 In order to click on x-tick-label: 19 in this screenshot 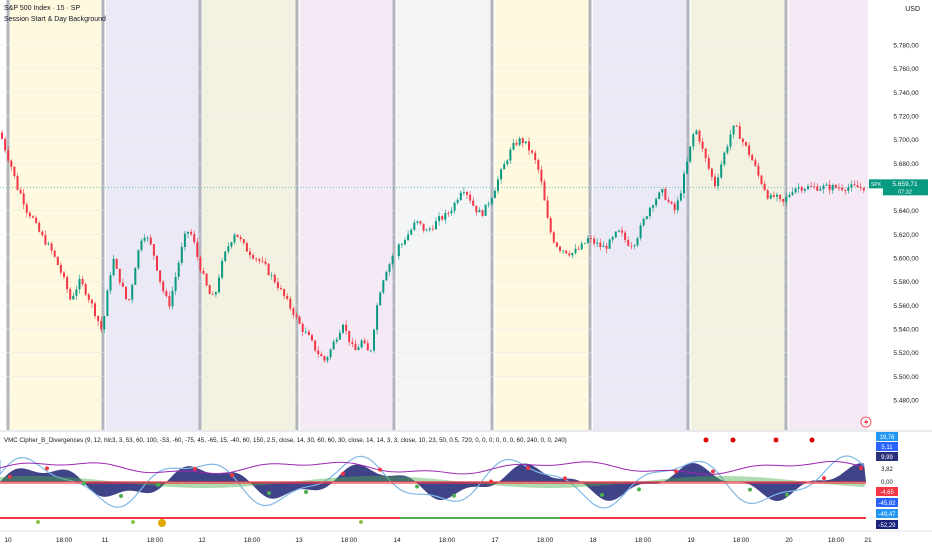, I will do `click(691, 540)`.